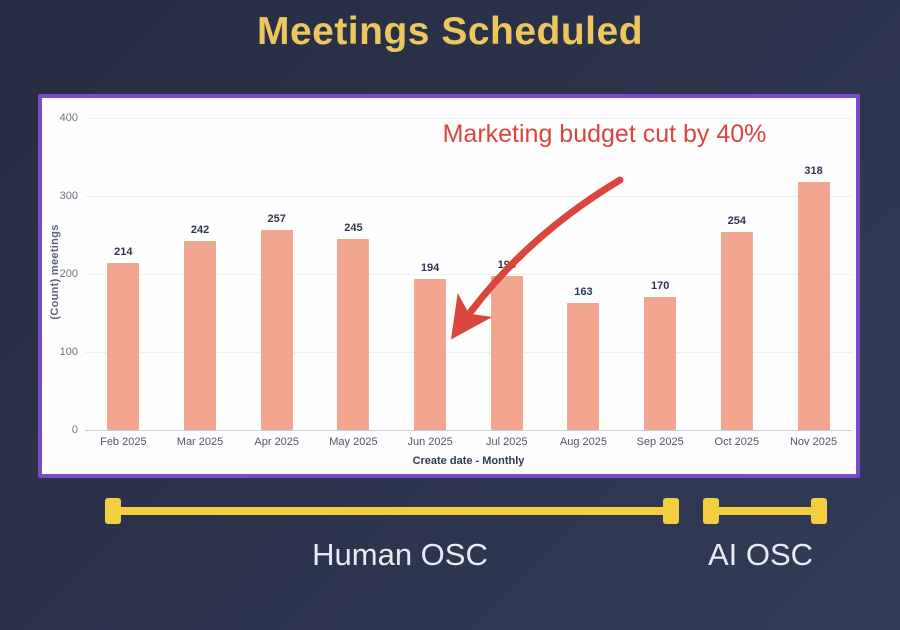 The height and width of the screenshot is (630, 900). What do you see at coordinates (276, 219) in the screenshot?
I see `bar-value-label: 257` at bounding box center [276, 219].